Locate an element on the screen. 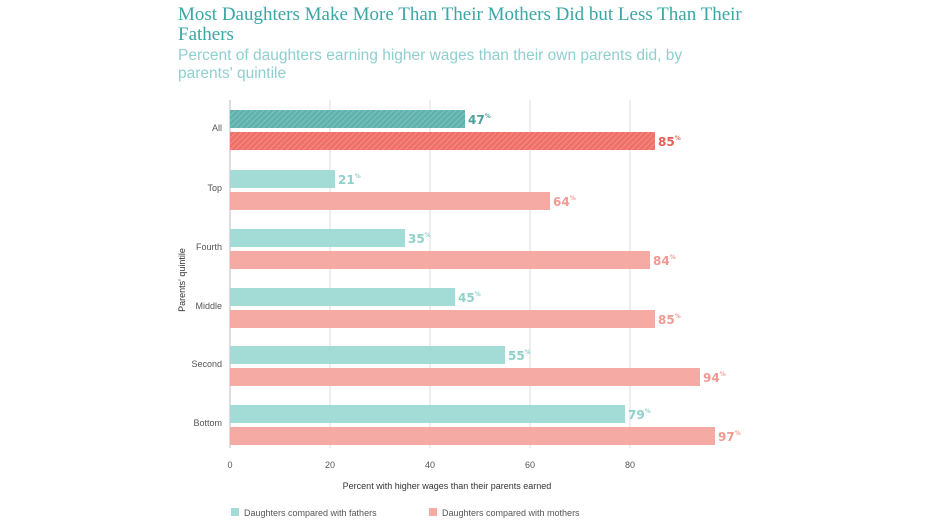 The height and width of the screenshot is (524, 930). legend-label-mothers: Daughters compared with mothers is located at coordinates (511, 513).